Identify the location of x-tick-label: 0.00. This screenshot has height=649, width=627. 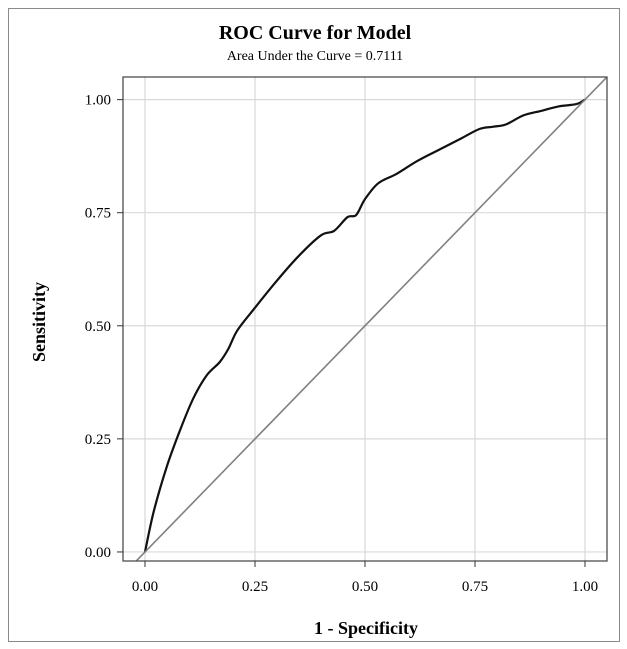
(145, 587).